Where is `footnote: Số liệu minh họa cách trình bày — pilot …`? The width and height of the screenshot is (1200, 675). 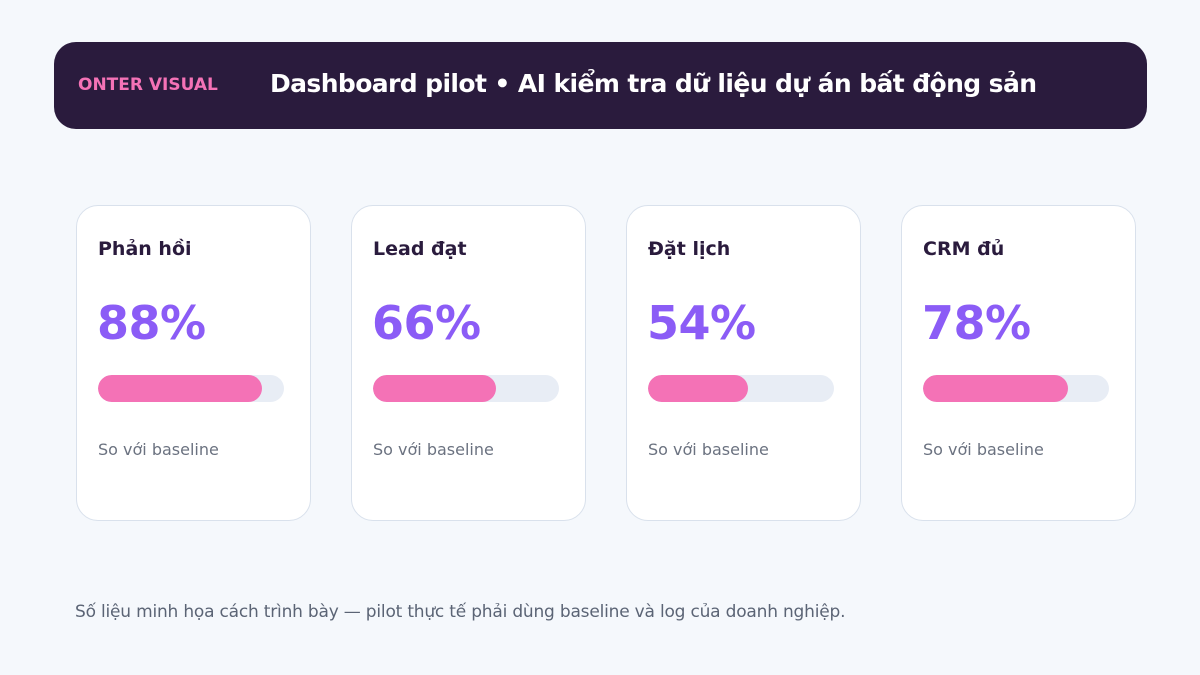
footnote: Số liệu minh họa cách trình bày — pilot … is located at coordinates (460, 612).